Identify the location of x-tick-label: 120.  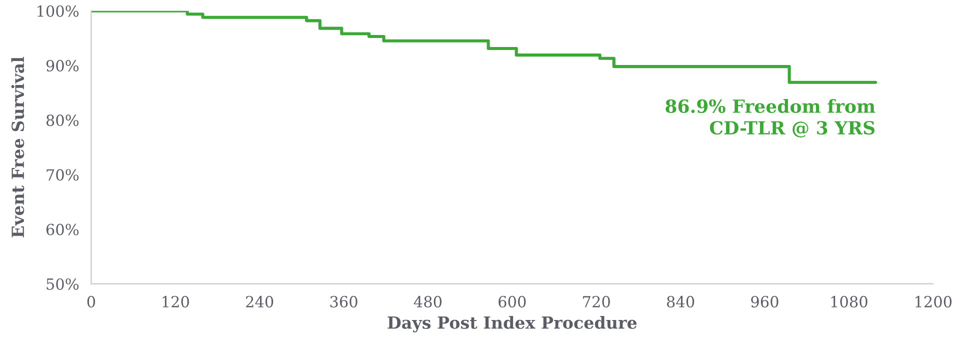
(175, 302).